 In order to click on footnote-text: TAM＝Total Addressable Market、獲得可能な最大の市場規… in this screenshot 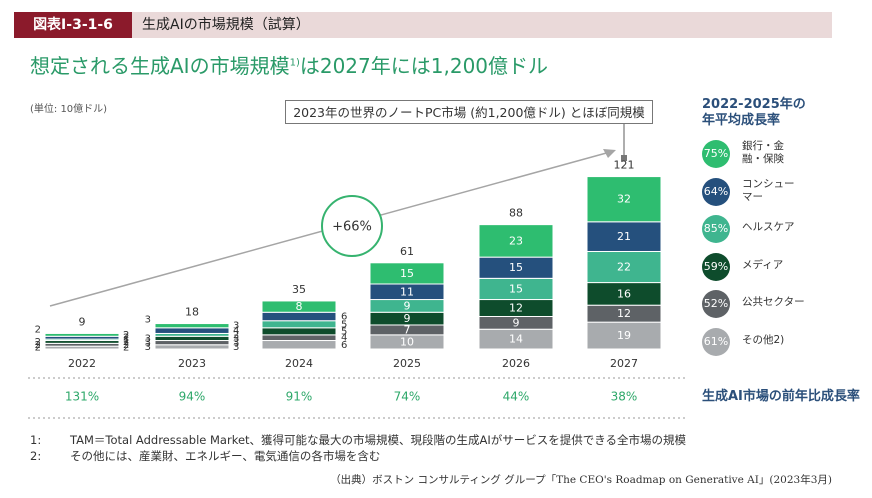, I will do `click(378, 440)`.